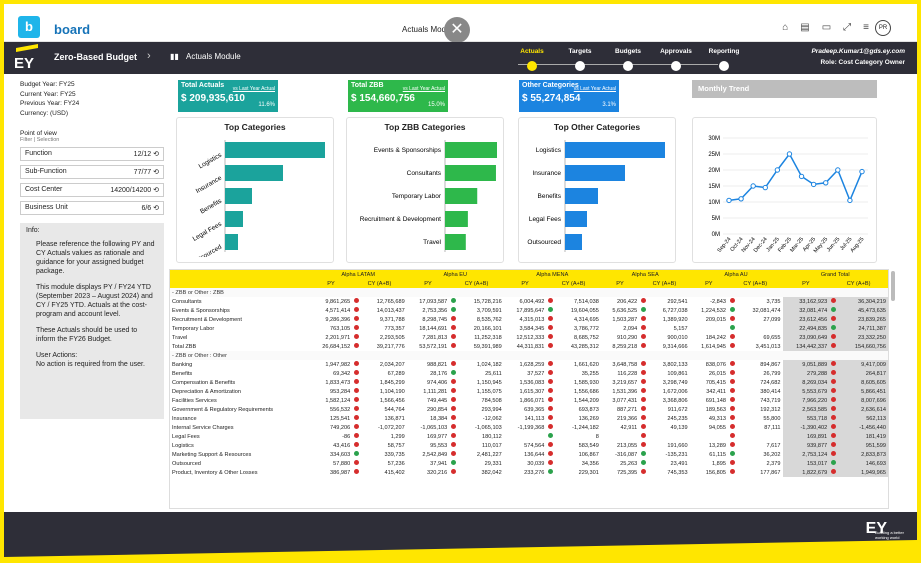  Describe the element at coordinates (805, 27) in the screenshot. I see `print-icon: ▤` at that location.